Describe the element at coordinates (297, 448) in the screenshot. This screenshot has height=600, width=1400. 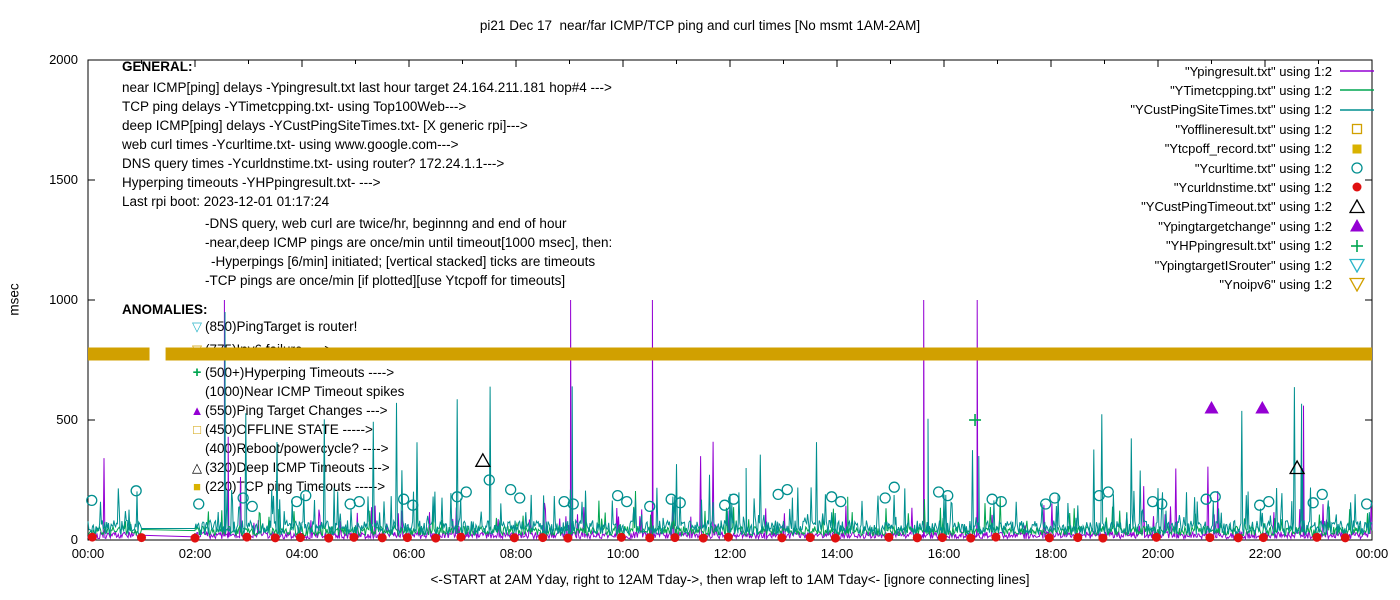
I see `anomaly-text: (400)Reboot/powercycle? ---->` at that location.